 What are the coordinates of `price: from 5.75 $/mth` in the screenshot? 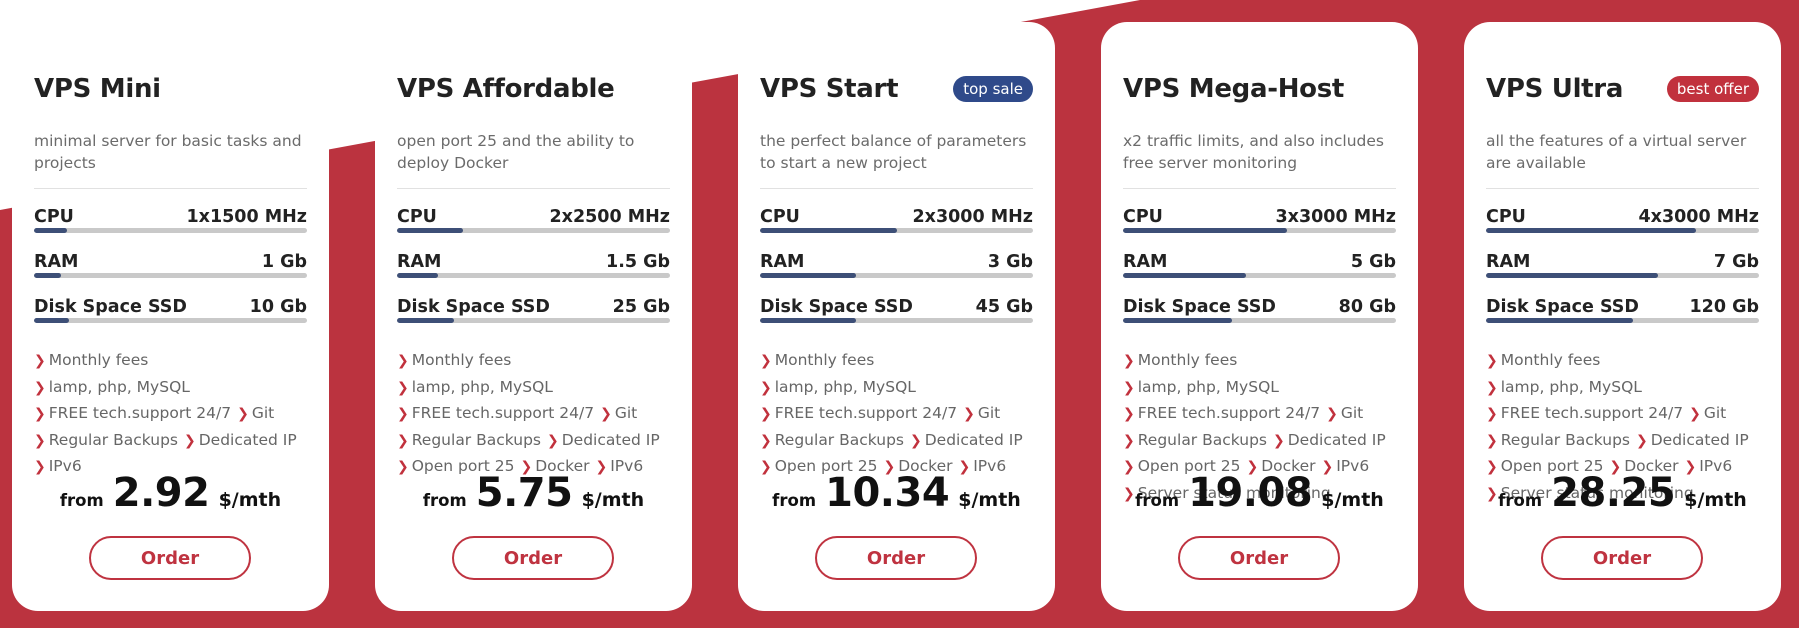 It's located at (533, 493).